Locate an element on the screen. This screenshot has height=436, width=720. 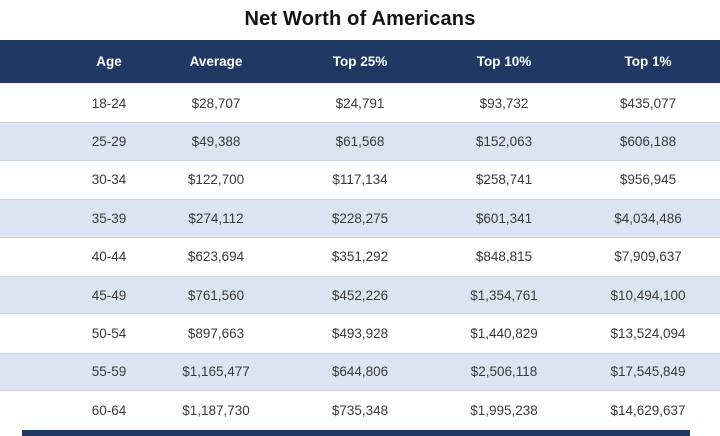
table-row: 18-24 $28,707 $24,791 $93,732 $435,077 is located at coordinates (360, 103).